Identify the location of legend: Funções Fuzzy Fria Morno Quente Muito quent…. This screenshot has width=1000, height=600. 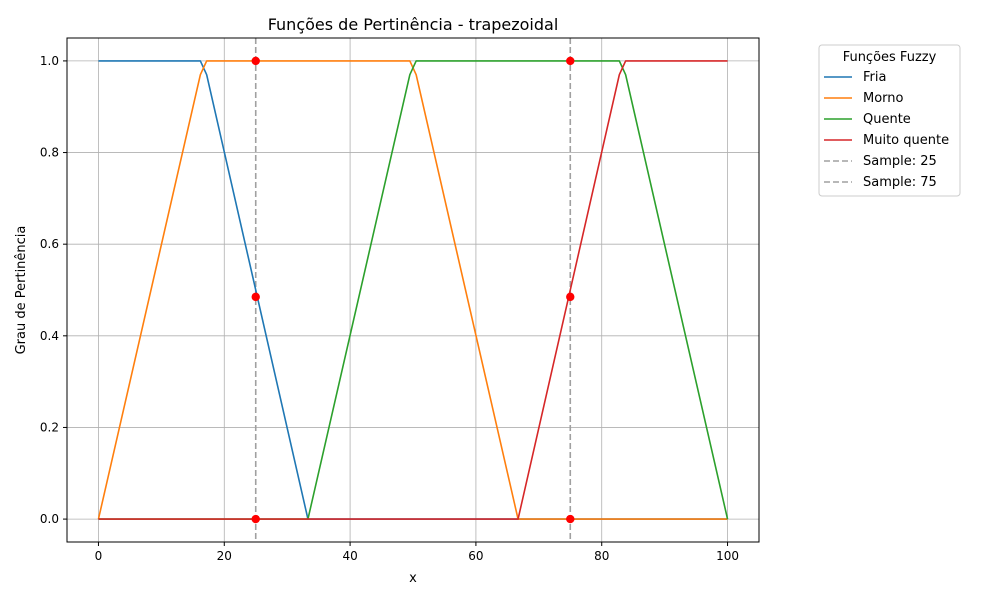
(889, 120).